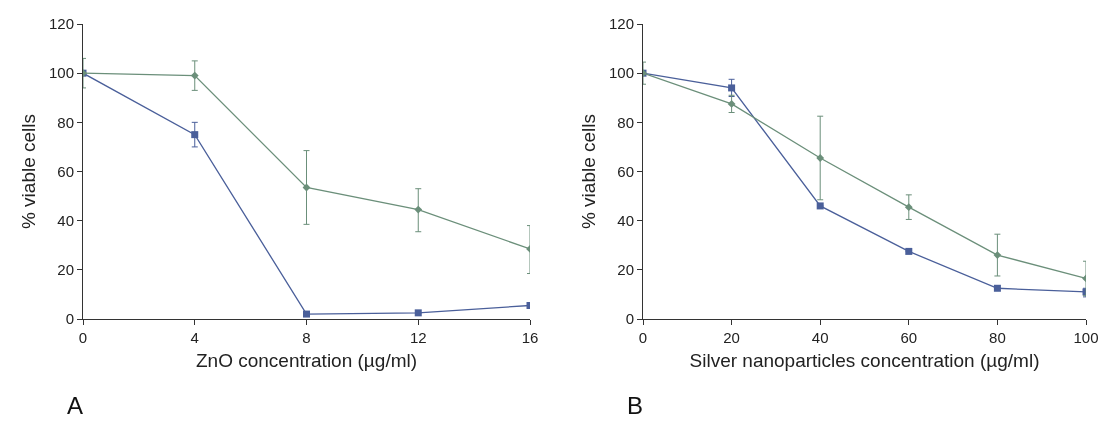 Image resolution: width=1099 pixels, height=441 pixels. What do you see at coordinates (731, 337) in the screenshot?
I see `x-tick-label: 20` at bounding box center [731, 337].